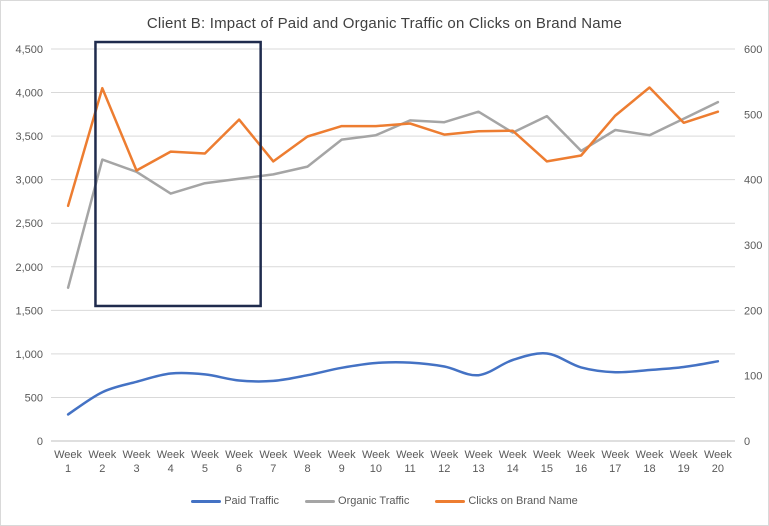  I want to click on right-axis-label: 400, so click(753, 181).